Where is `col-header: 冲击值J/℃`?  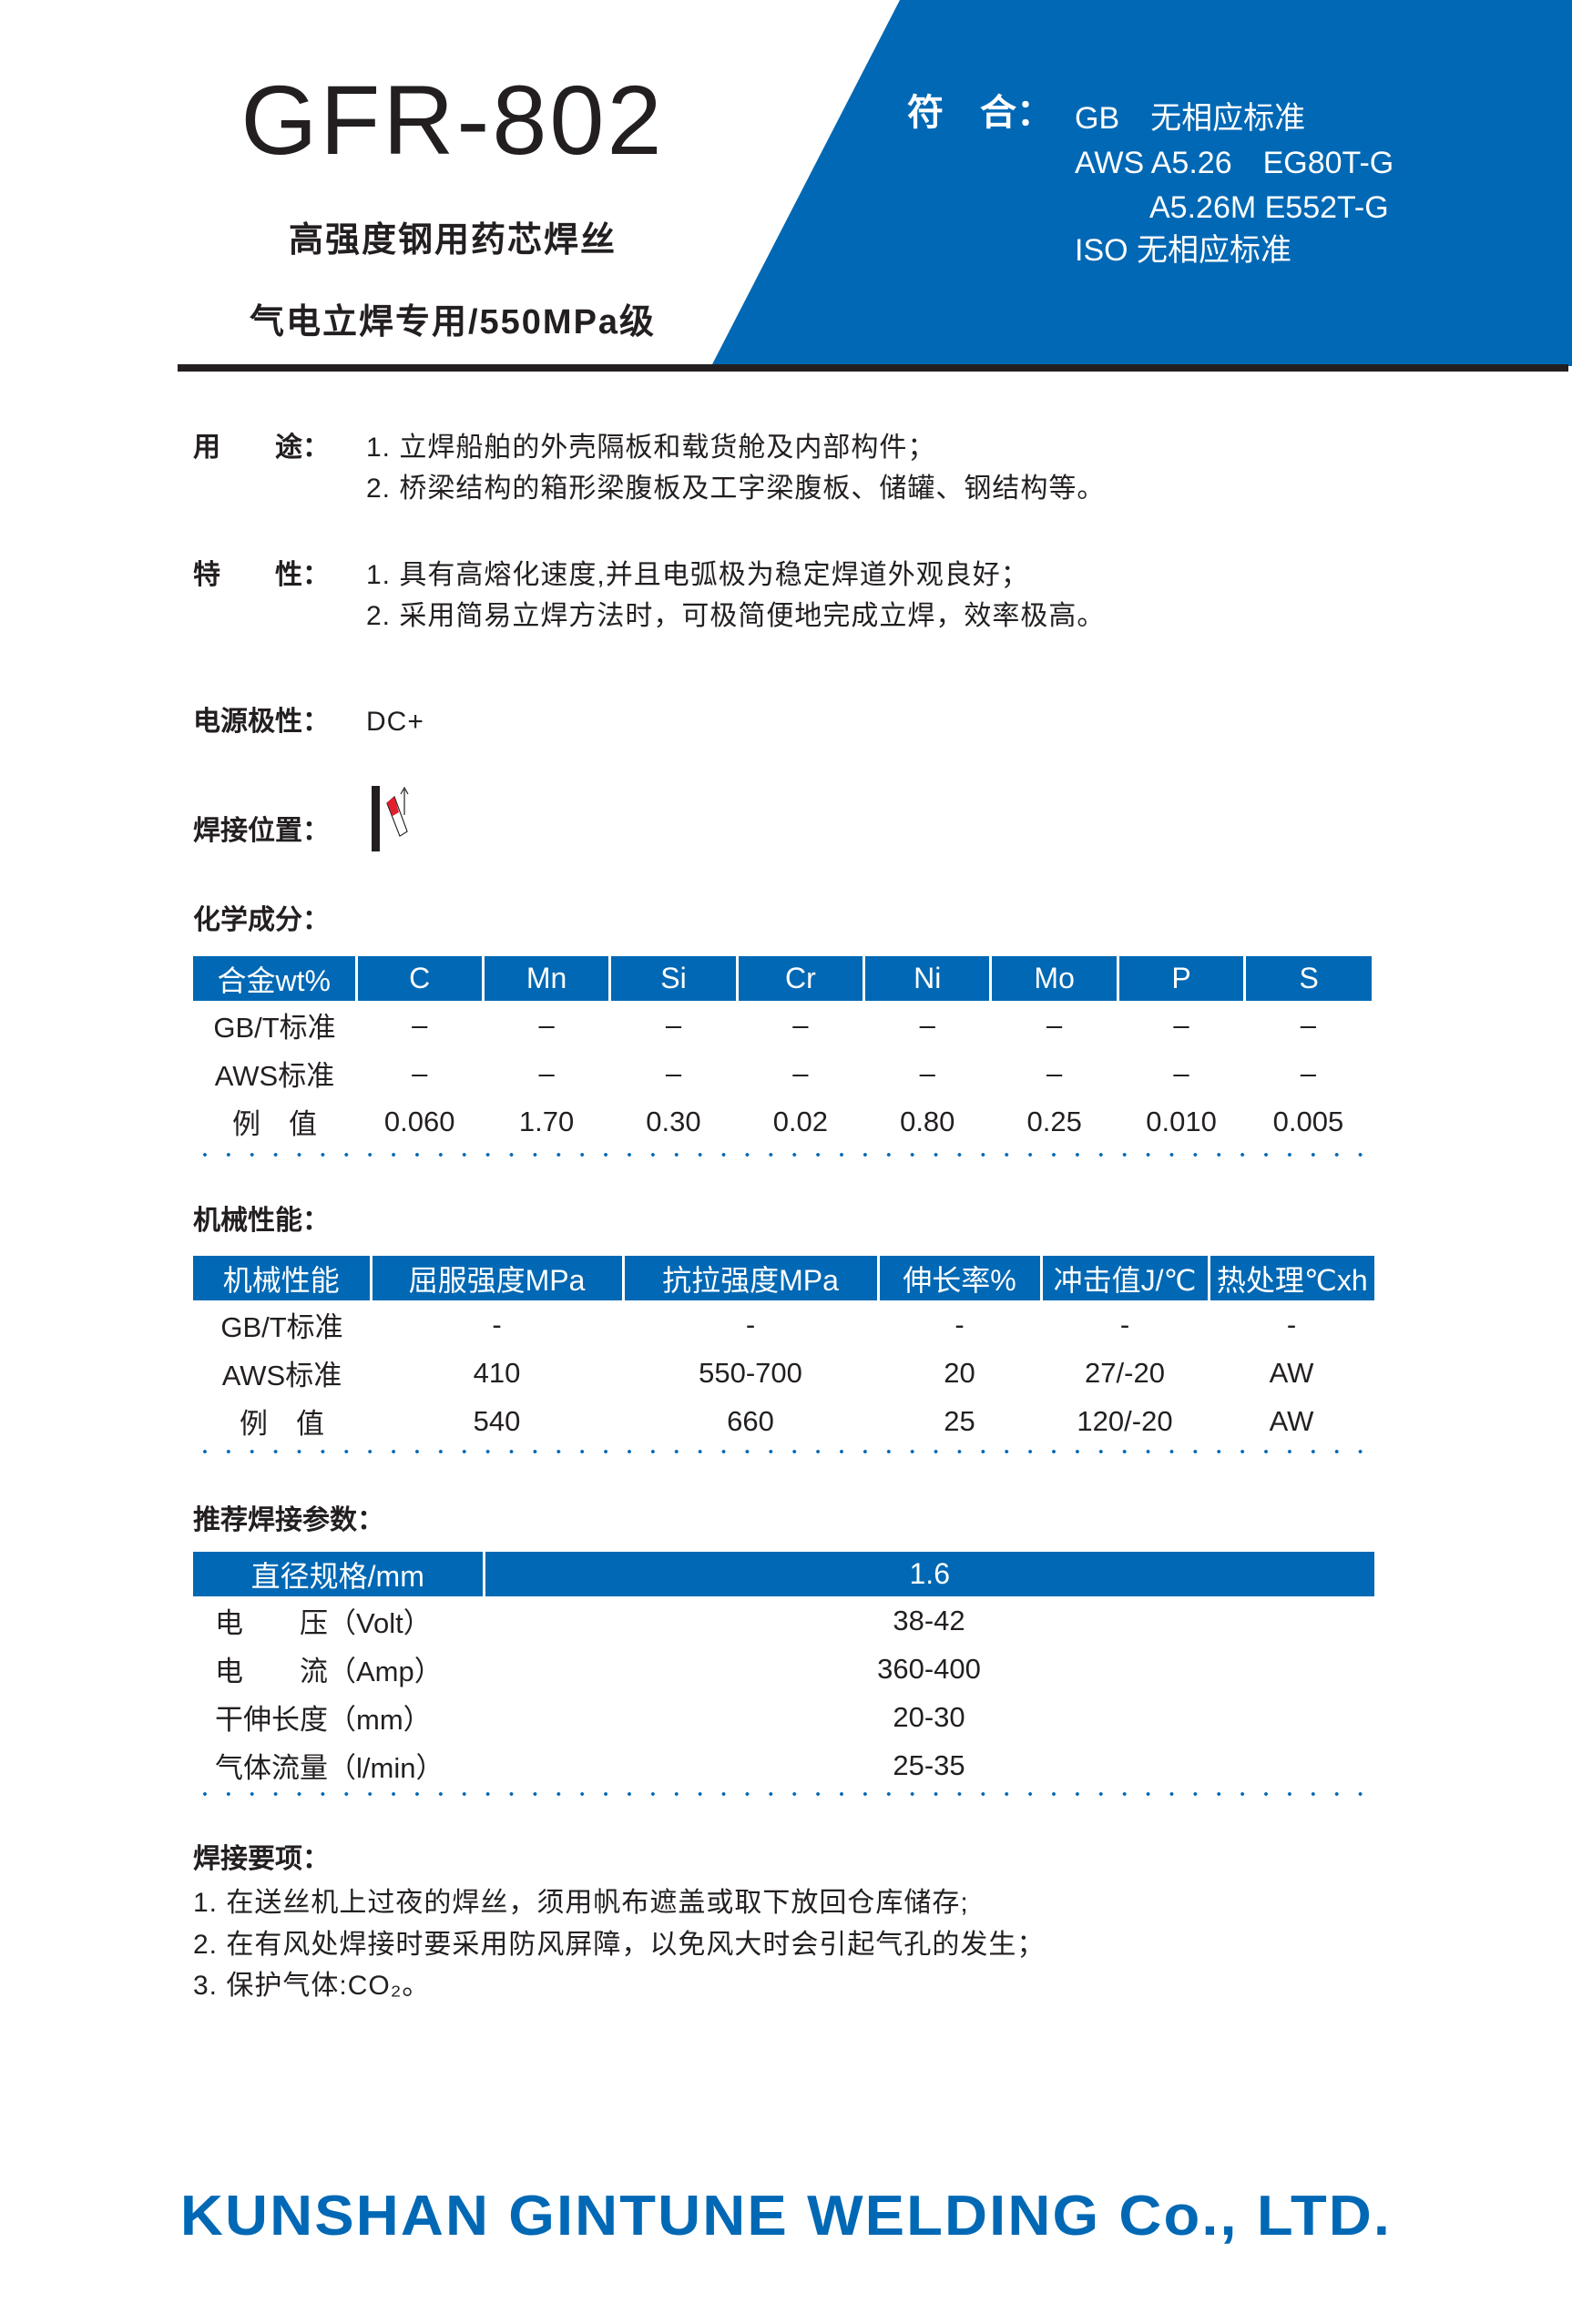 col-header: 冲击值J/℃ is located at coordinates (1124, 1278).